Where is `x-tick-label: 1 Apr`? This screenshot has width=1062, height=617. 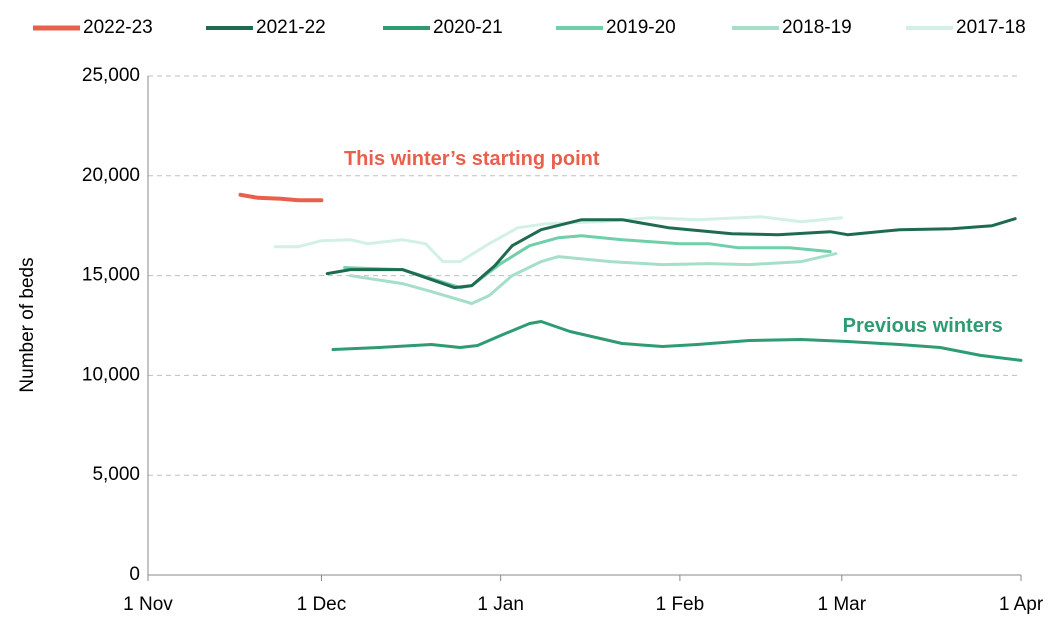
x-tick-label: 1 Apr is located at coordinates (1021, 604).